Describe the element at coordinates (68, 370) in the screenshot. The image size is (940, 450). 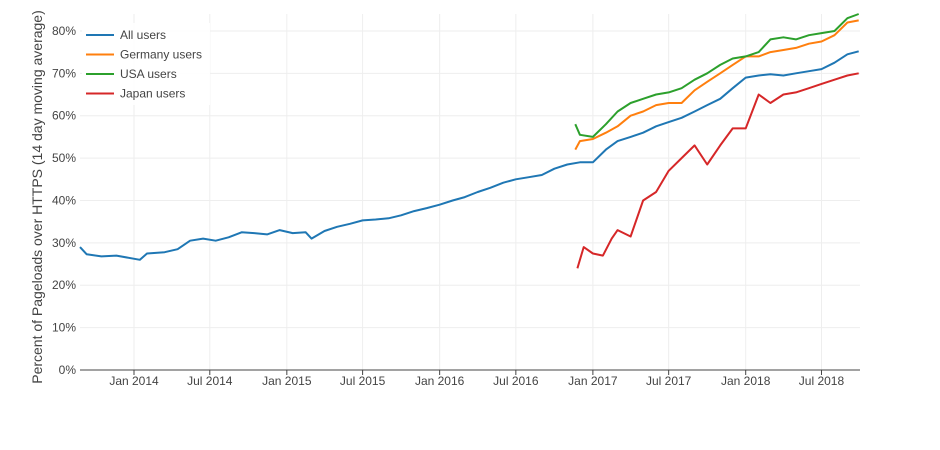
I see `y-tick-label: 0%` at that location.